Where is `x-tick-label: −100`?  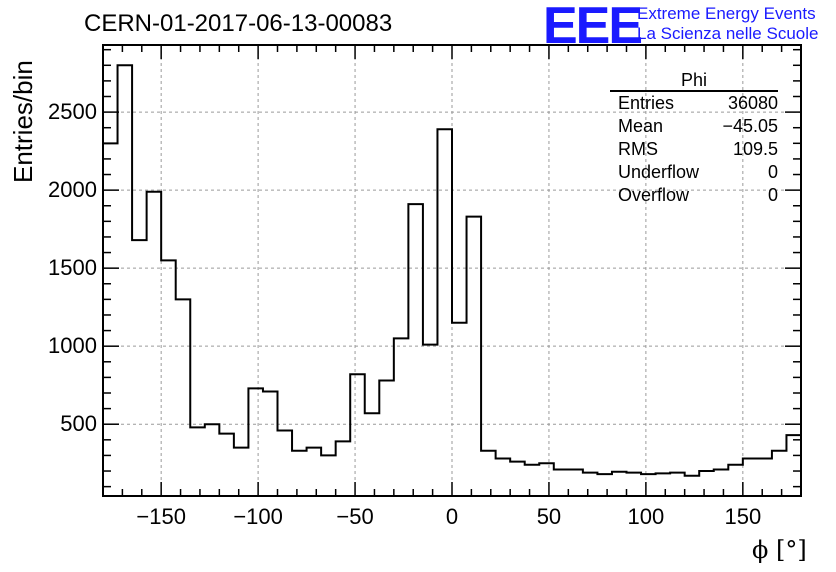 x-tick-label: −100 is located at coordinates (258, 516).